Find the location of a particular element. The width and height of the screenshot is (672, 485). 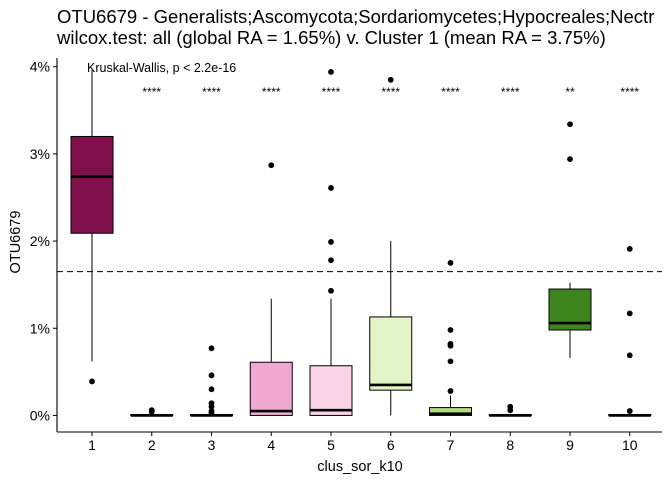

x-tick-label-6: 6 is located at coordinates (391, 445).